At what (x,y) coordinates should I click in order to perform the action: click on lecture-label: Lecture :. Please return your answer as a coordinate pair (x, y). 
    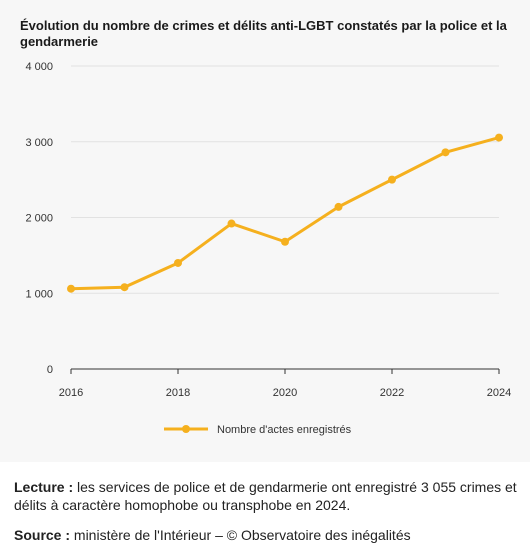
    Looking at the image, I should click on (44, 487).